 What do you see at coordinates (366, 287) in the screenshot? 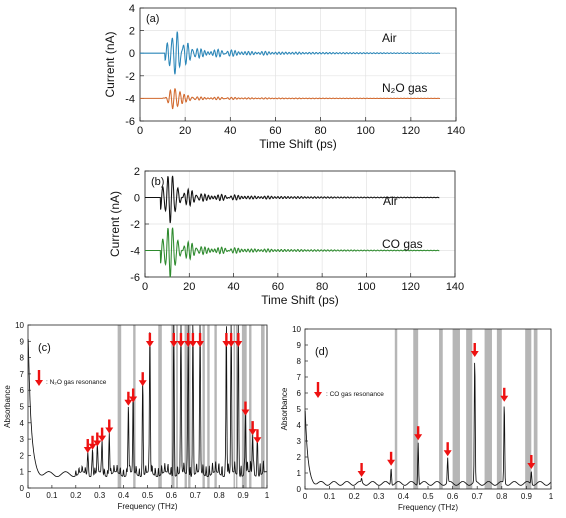
I see `x-tick-label: 100` at bounding box center [366, 287].